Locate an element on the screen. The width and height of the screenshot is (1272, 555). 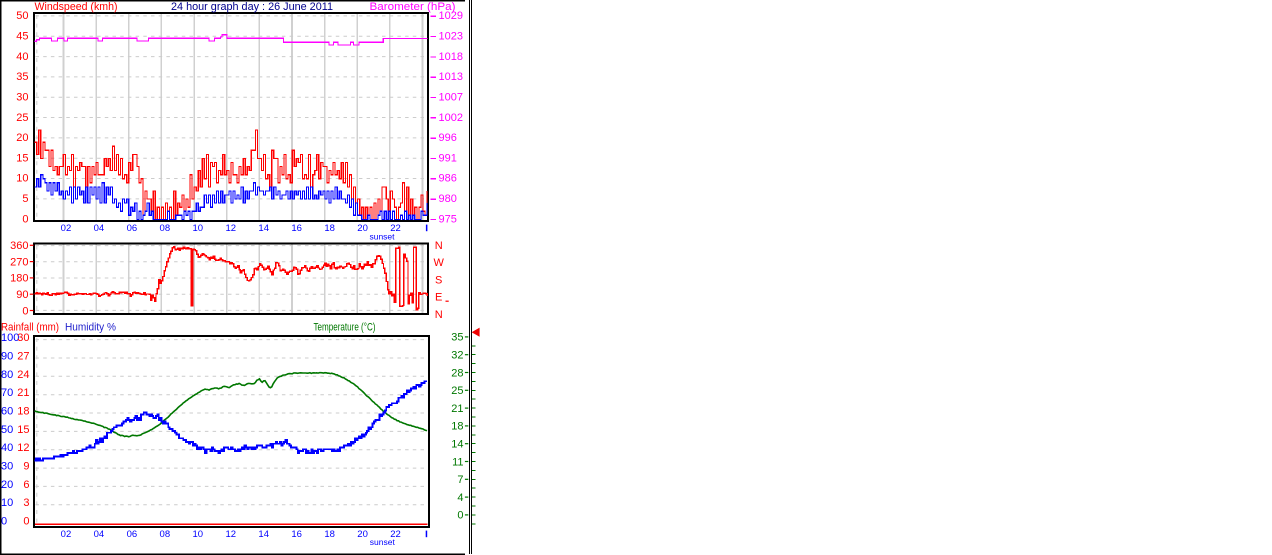
svg-text: Windspeed (kmh) is located at coordinates (76, 7).